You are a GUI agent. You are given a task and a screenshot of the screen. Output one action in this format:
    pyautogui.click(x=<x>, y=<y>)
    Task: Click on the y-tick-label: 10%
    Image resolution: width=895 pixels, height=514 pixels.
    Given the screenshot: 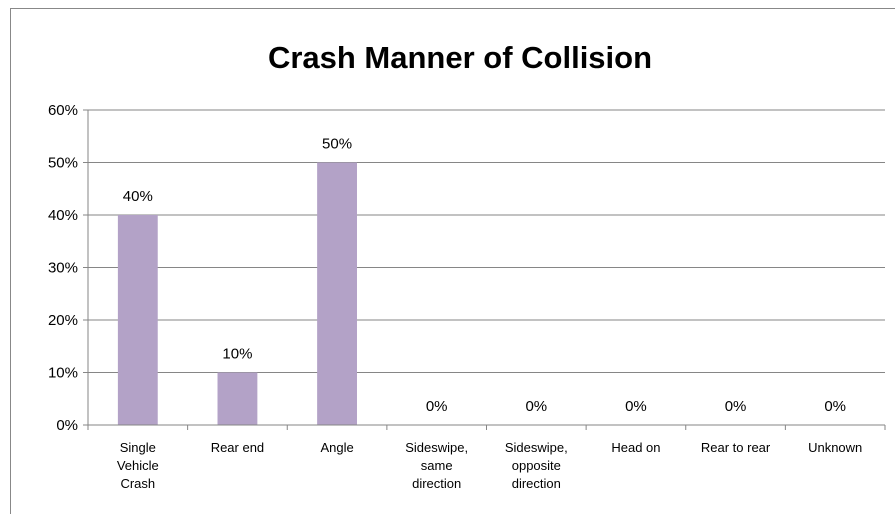 What is the action you would take?
    pyautogui.click(x=63, y=373)
    